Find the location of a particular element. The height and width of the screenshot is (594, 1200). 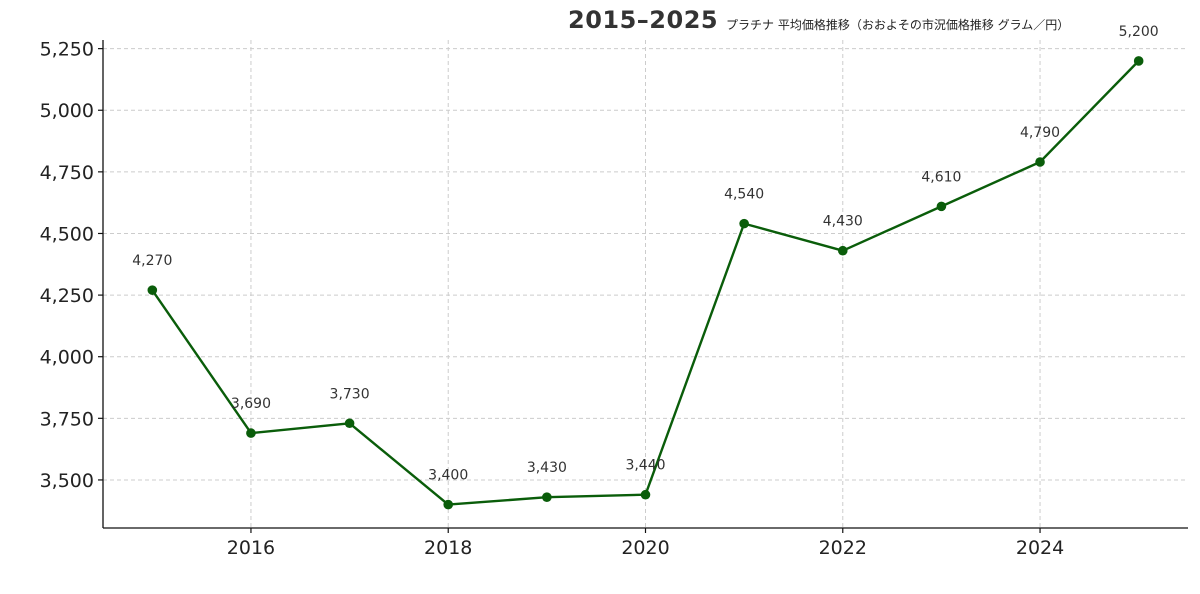

y-tick-label: 4,000 is located at coordinates (67, 358).